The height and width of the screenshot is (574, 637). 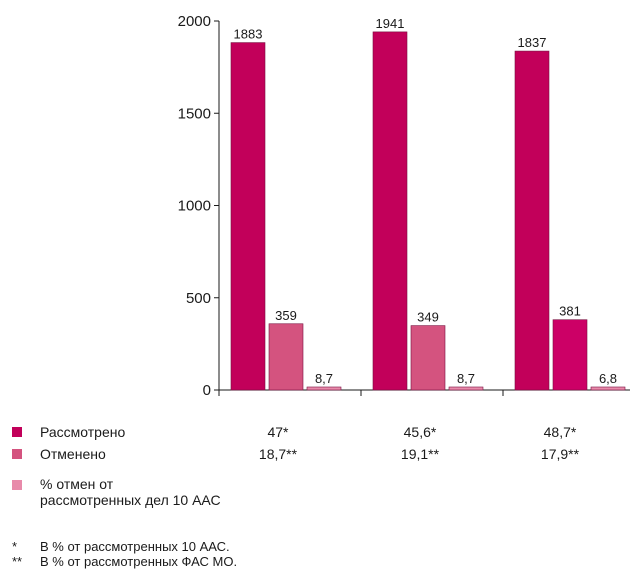 I want to click on table-cell: 48,7*, so click(x=560, y=432).